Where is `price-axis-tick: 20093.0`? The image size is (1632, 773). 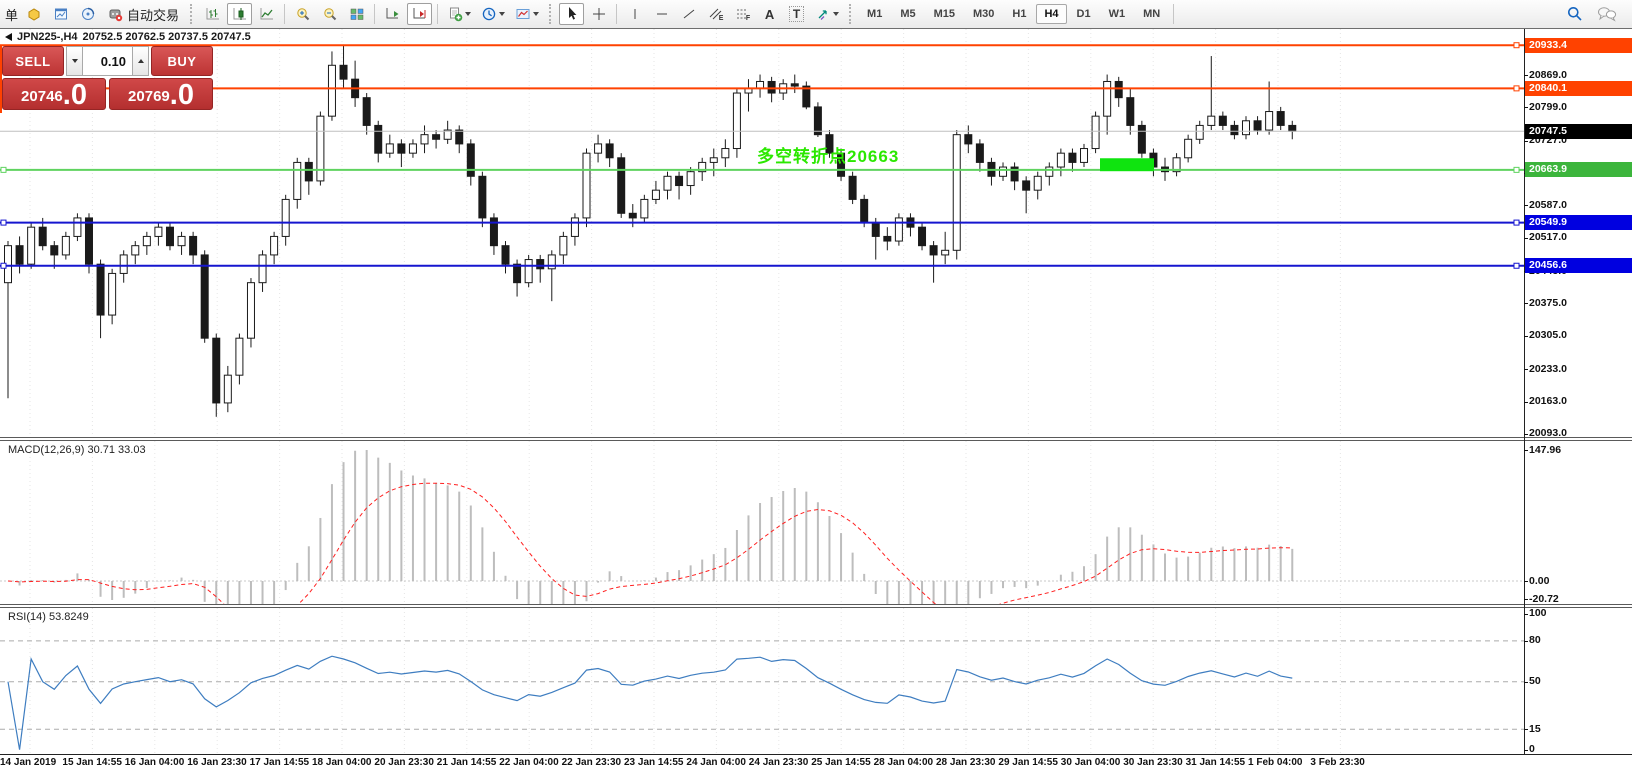
price-axis-tick: 20093.0 is located at coordinates (1548, 433).